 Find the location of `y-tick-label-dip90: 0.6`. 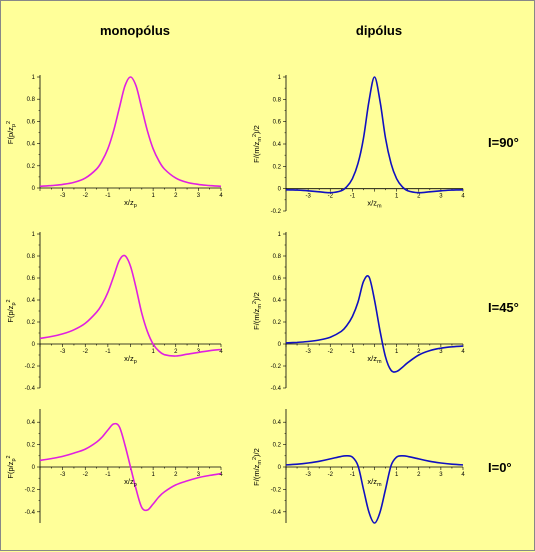

y-tick-label-dip90: 0.6 is located at coordinates (277, 123).